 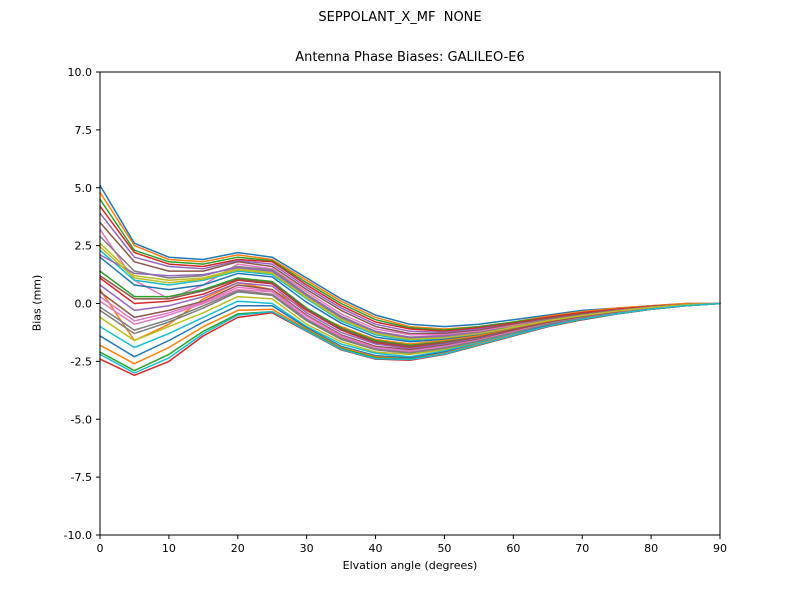 What do you see at coordinates (582, 548) in the screenshot?
I see `x-tick-label: 70` at bounding box center [582, 548].